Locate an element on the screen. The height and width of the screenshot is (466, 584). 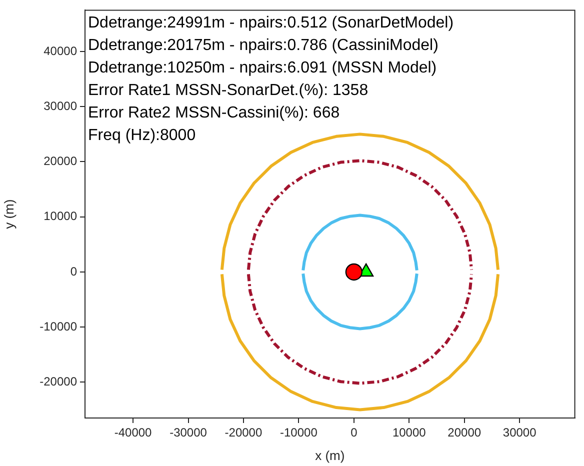
x-tick-label: -40000 is located at coordinates (133, 433).